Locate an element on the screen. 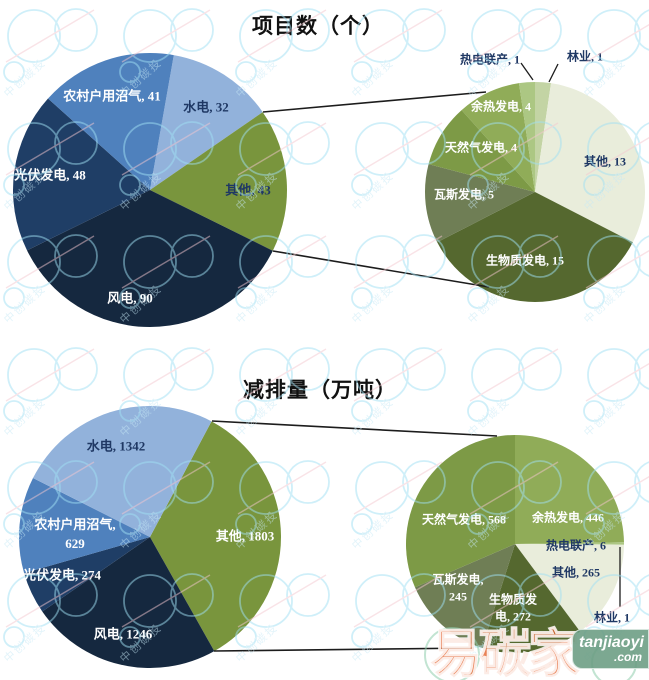 The image size is (649, 680). pie-slice-label: 农村户用沼气, 629 is located at coordinates (75, 534).